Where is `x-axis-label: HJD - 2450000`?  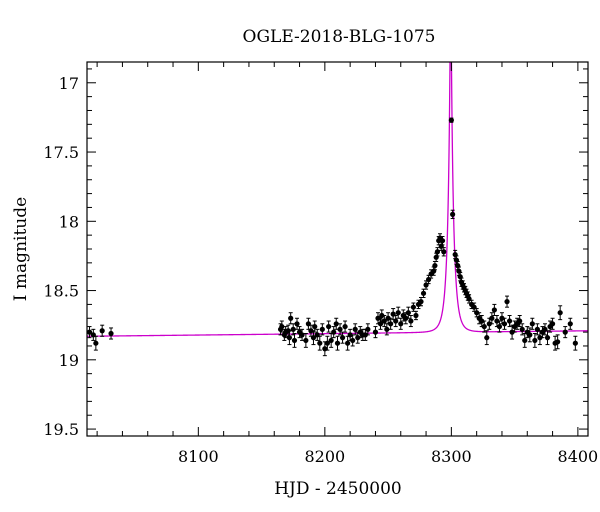 x-axis-label: HJD - 2450000 is located at coordinates (338, 489).